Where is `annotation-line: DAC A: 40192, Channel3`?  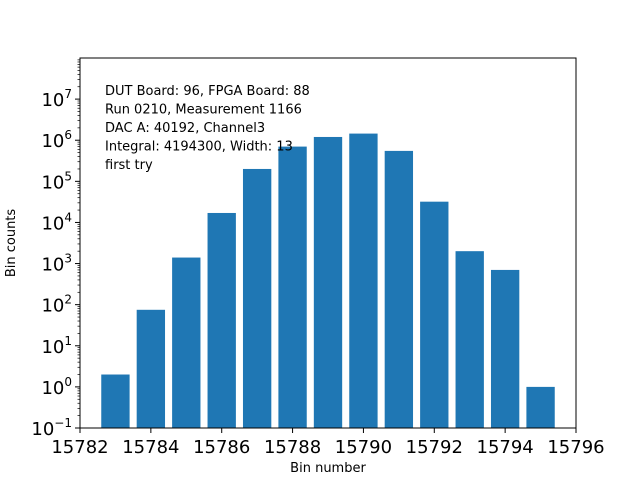 annotation-line: DAC A: 40192, Channel3 is located at coordinates (185, 128).